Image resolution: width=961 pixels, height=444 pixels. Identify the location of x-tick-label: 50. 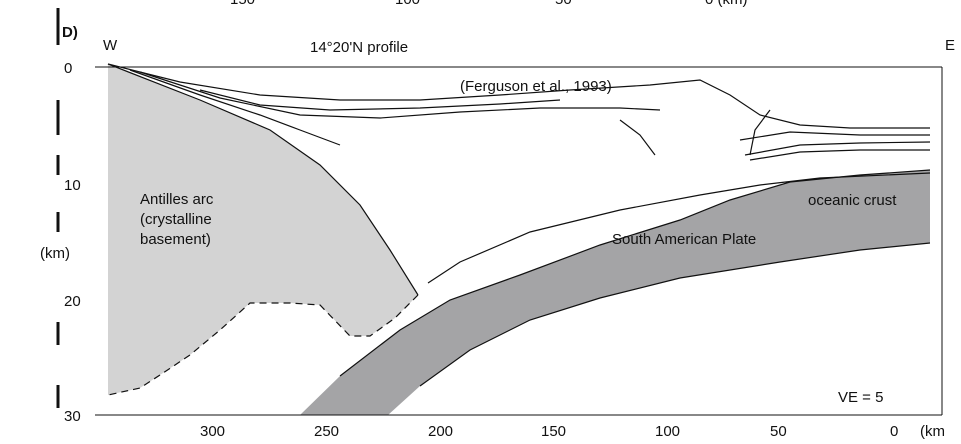
(778, 431).